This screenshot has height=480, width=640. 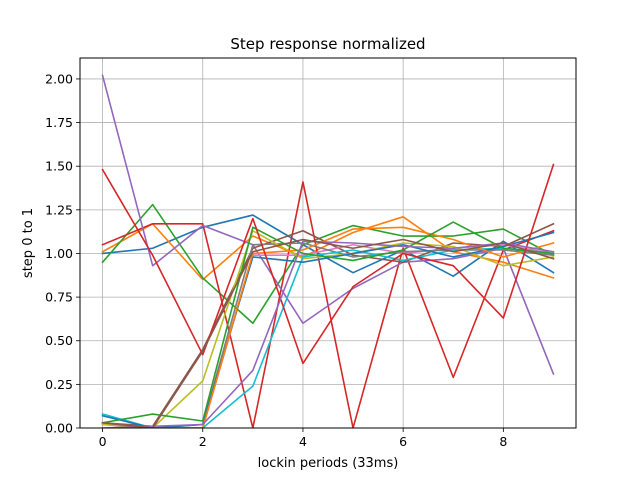 I want to click on y-tick-label: 1.00, so click(x=59, y=253).